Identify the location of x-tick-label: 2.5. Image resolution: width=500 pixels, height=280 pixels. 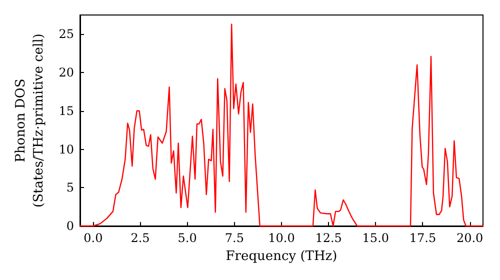
(140, 238).